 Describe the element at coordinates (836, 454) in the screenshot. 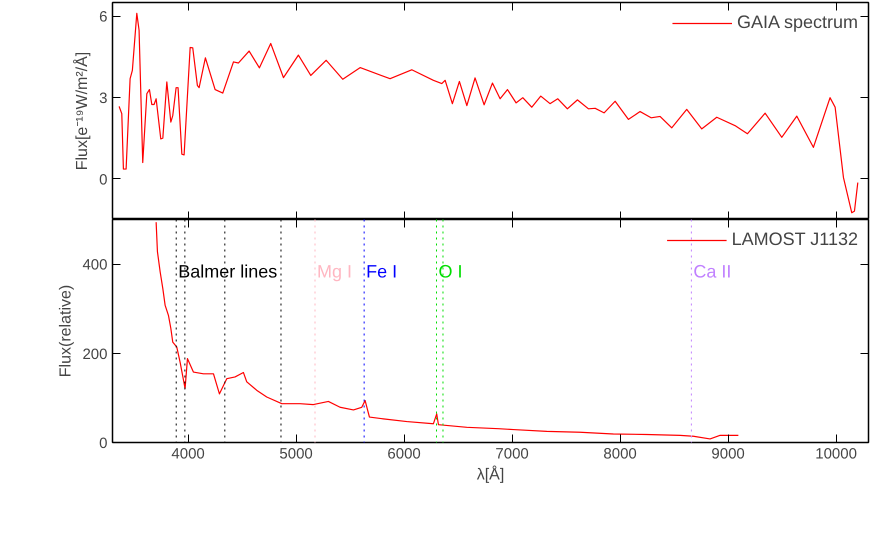

I see `x-tick-label: 10000` at that location.